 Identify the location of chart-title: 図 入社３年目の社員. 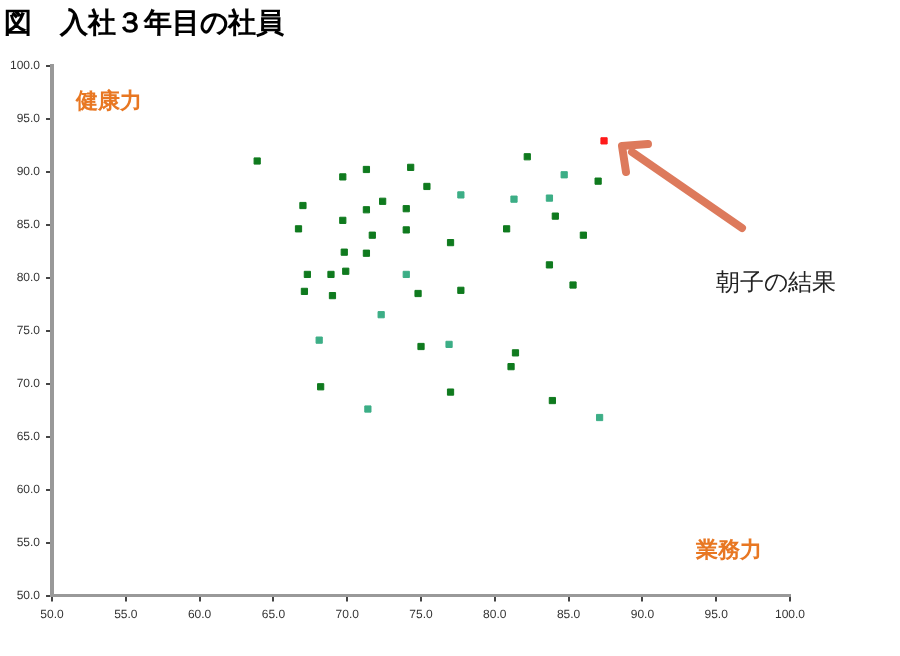
(145, 24).